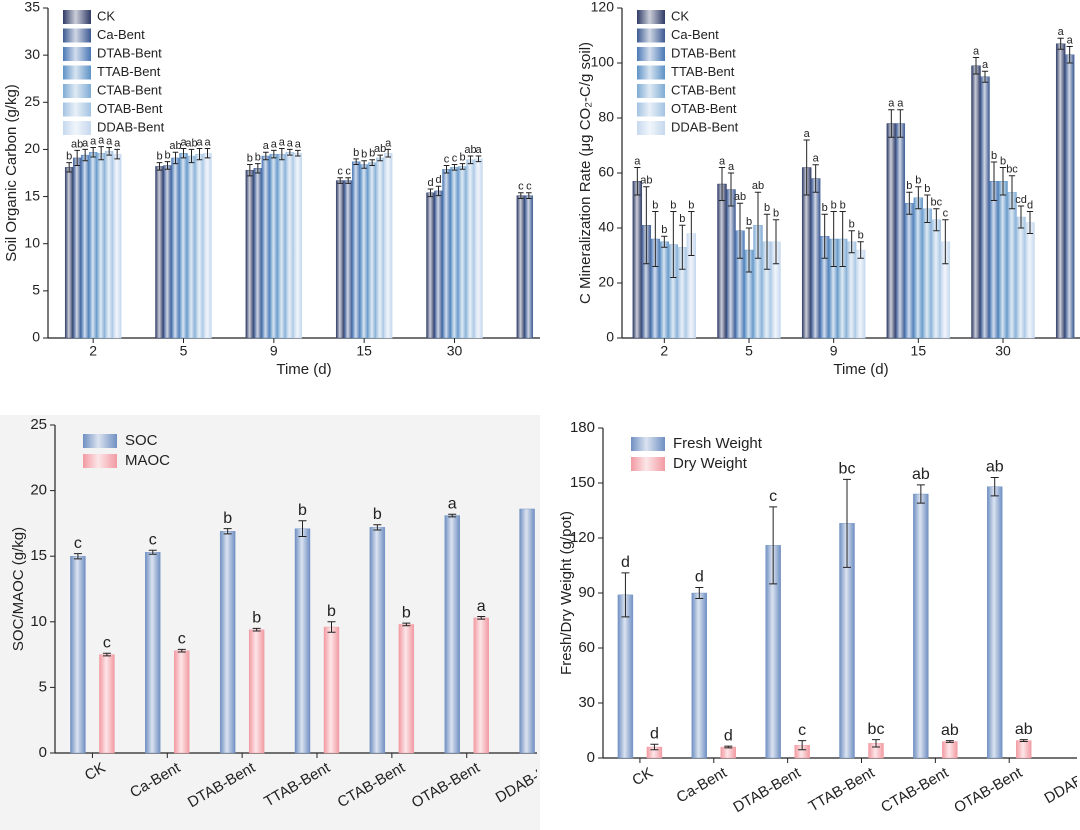 This screenshot has width=1080, height=830. What do you see at coordinates (710, 463) in the screenshot?
I see `legend-label: Dry Weight` at bounding box center [710, 463].